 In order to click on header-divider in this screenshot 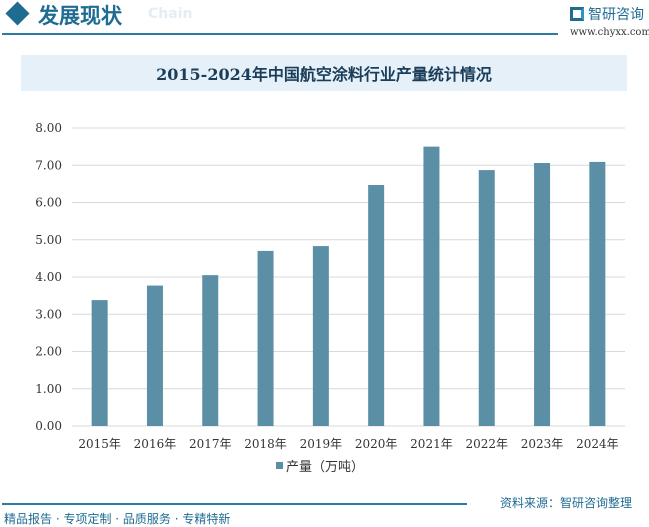, I will do `click(280, 34)`.